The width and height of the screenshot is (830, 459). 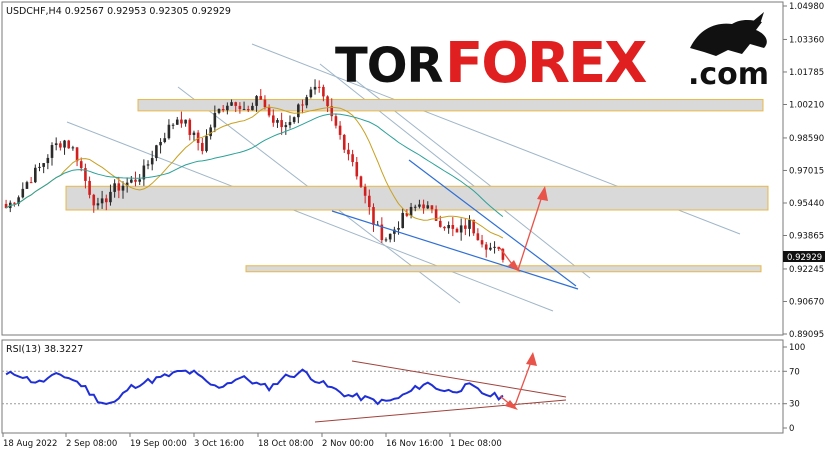 I want to click on price-tick-label: 1.00210, so click(x=806, y=105).